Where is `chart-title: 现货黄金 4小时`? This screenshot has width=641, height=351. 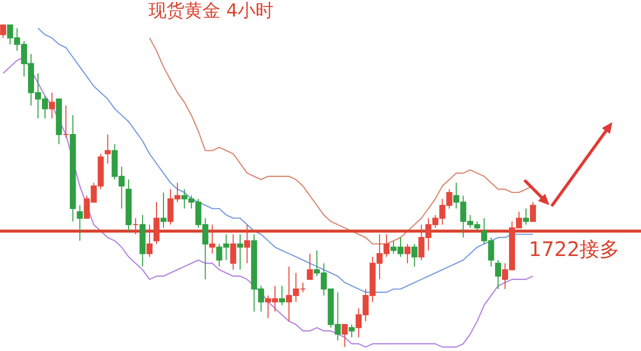
chart-title: 现货黄金 4小时 is located at coordinates (211, 11).